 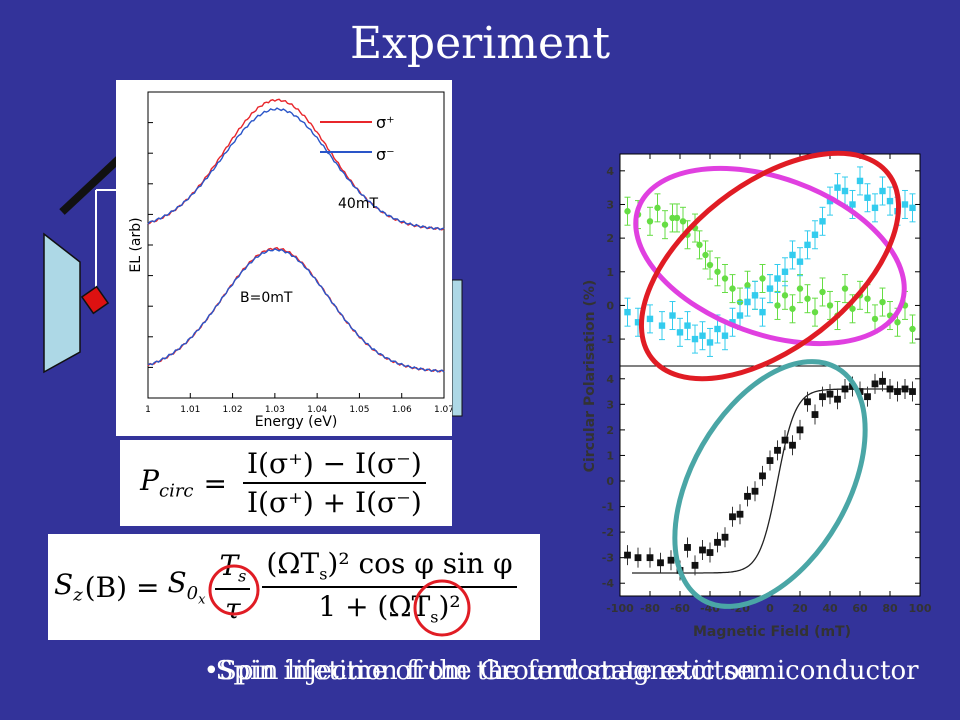 I want to click on pcirc-lhs: Pcirc, so click(x=167, y=483).